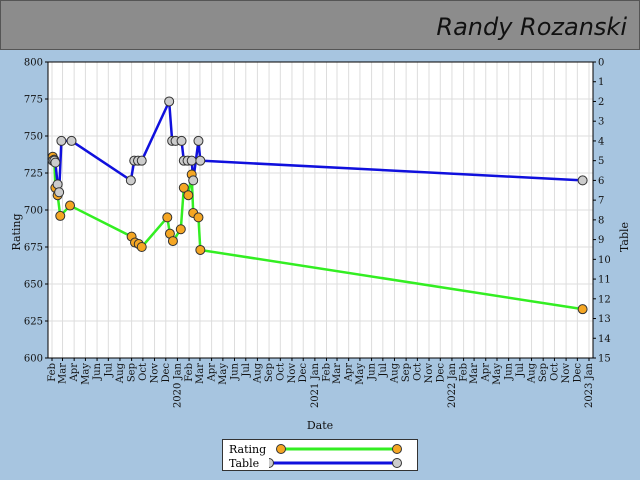 The height and width of the screenshot is (480, 640). What do you see at coordinates (601, 240) in the screenshot?
I see `y2-tick-label: 9` at bounding box center [601, 240].